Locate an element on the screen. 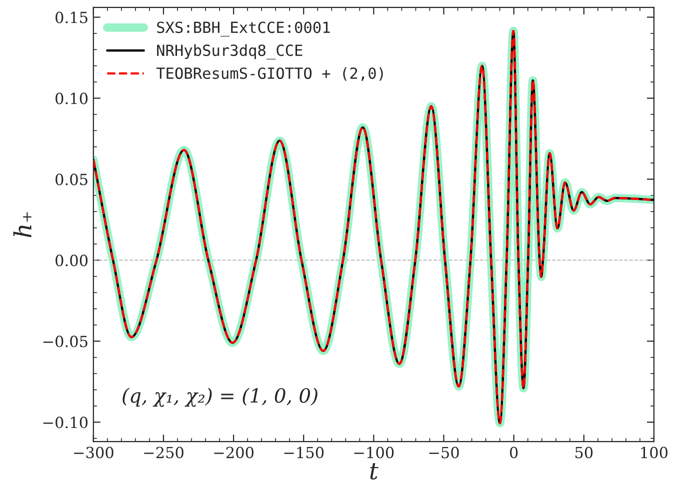  y-axis-title: h₊ is located at coordinates (22, 225).